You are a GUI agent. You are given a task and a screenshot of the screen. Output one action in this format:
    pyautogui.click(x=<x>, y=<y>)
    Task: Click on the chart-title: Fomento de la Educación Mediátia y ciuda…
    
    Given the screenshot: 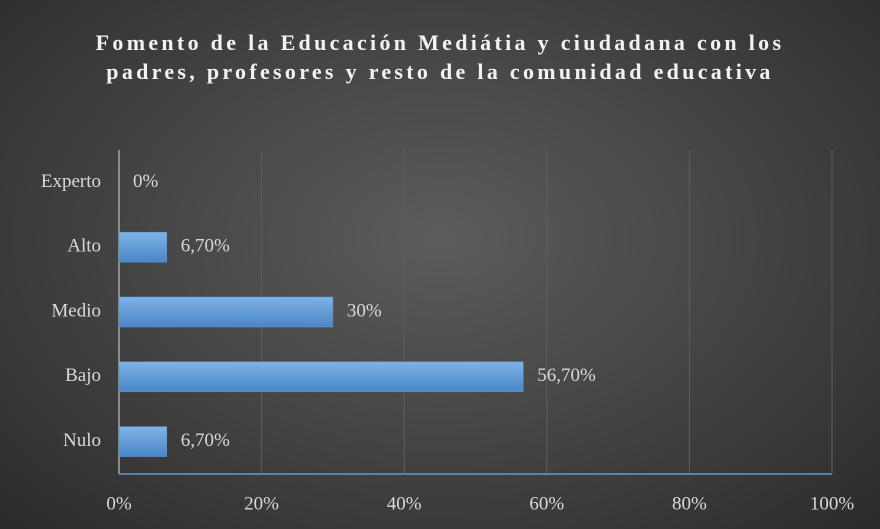 What is the action you would take?
    pyautogui.click(x=440, y=57)
    